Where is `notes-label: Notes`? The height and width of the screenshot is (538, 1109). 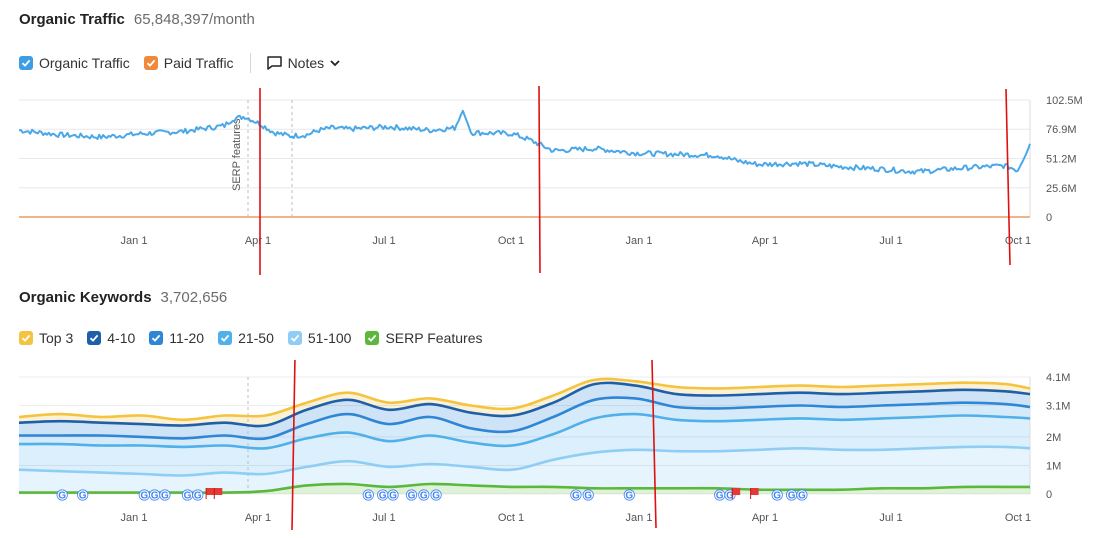
notes-label: Notes is located at coordinates (306, 63).